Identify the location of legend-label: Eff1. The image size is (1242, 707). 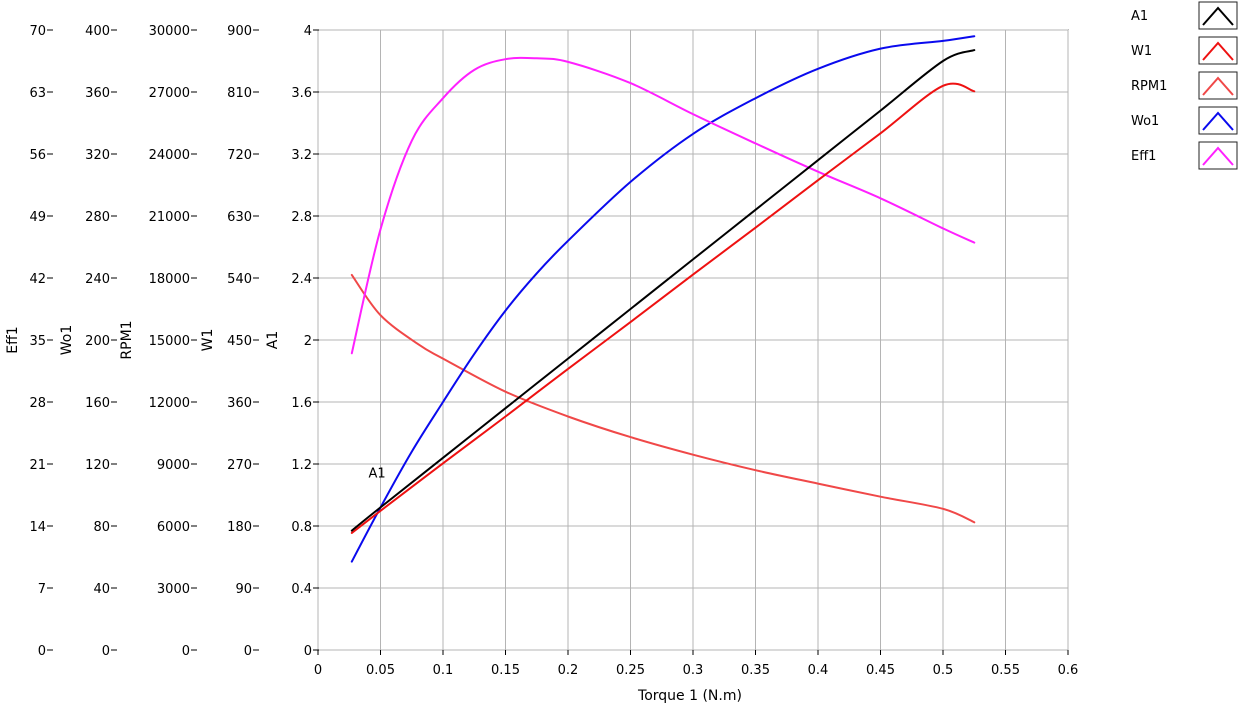
(1143, 156).